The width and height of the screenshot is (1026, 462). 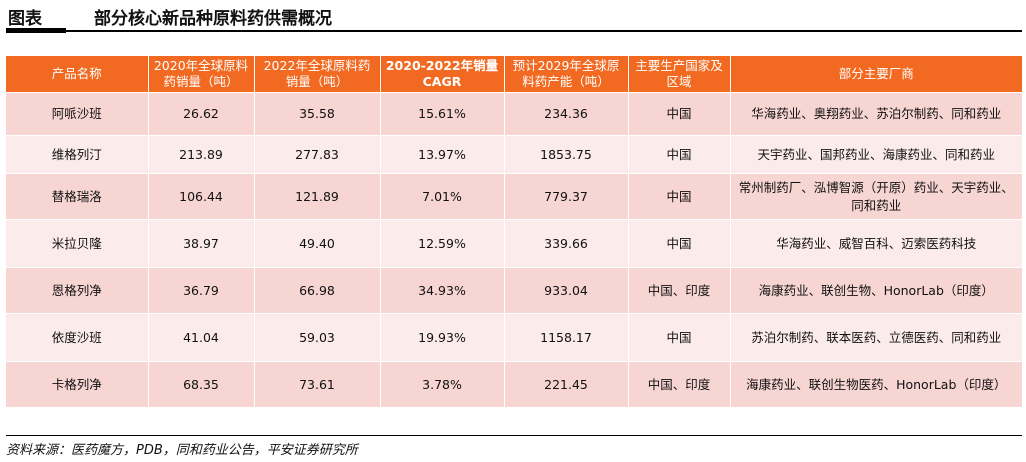 I want to click on sales-2020-cell: 36.79, so click(x=201, y=290).